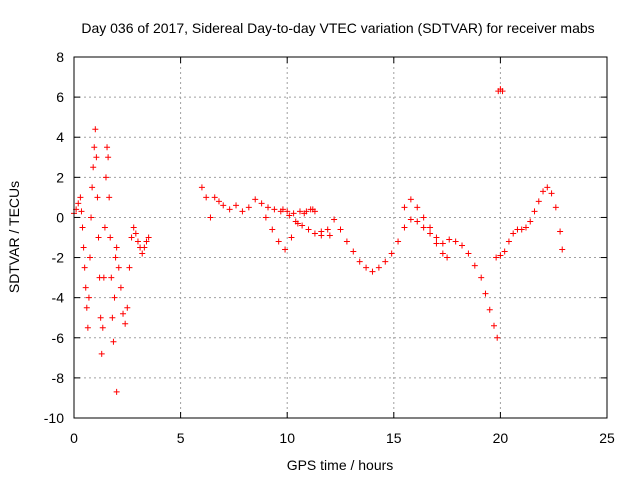  What do you see at coordinates (60, 97) in the screenshot?
I see `y-tick-label: 6` at bounding box center [60, 97].